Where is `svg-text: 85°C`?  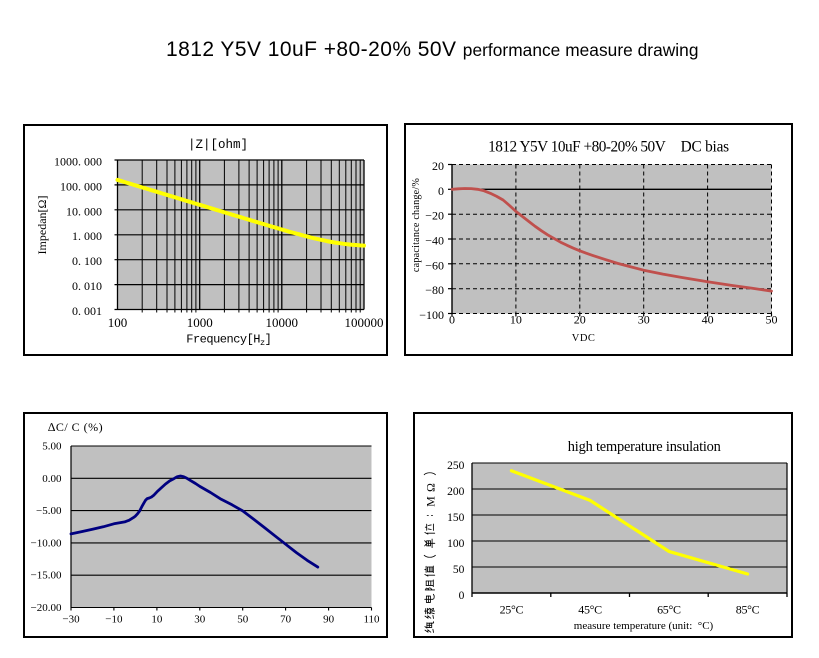 svg-text: 85°C is located at coordinates (748, 610).